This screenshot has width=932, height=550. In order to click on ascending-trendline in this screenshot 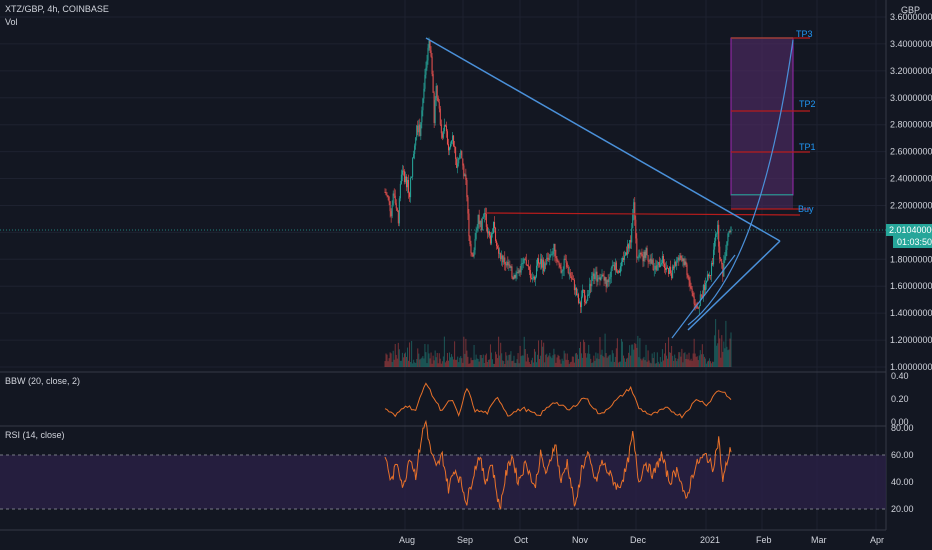, I will do `click(734, 285)`.